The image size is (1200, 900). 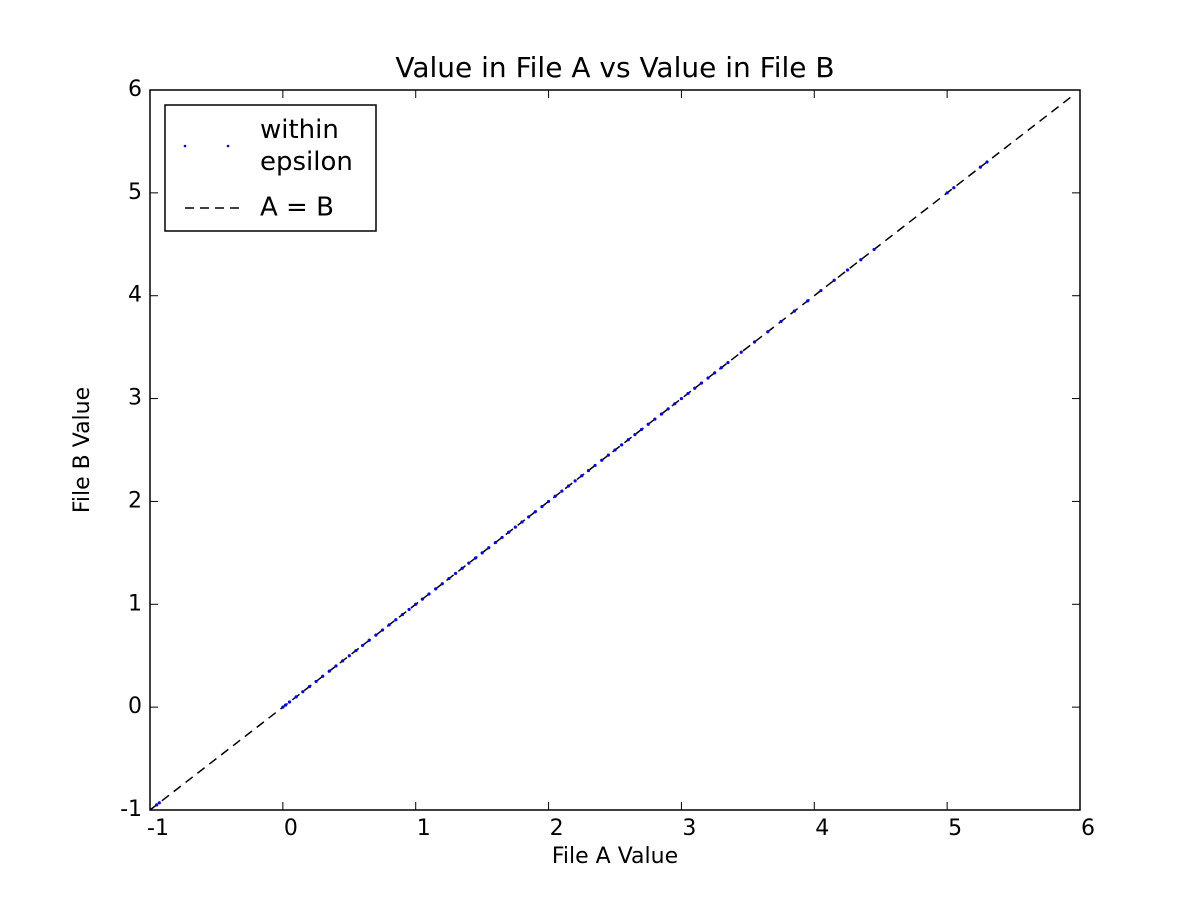 I want to click on y-tick-label: 2, so click(x=135, y=500).